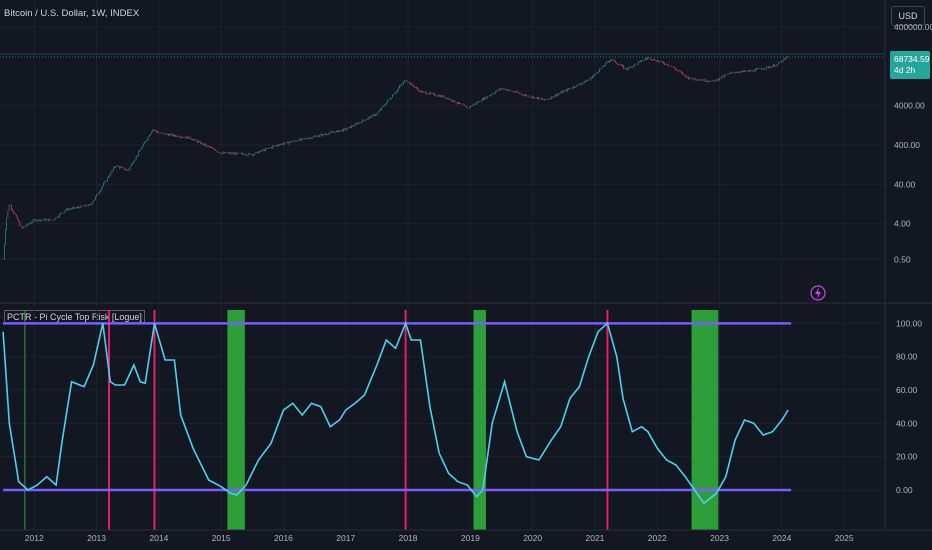  Describe the element at coordinates (905, 184) in the screenshot. I see `price-tick-label: 40.00` at that location.